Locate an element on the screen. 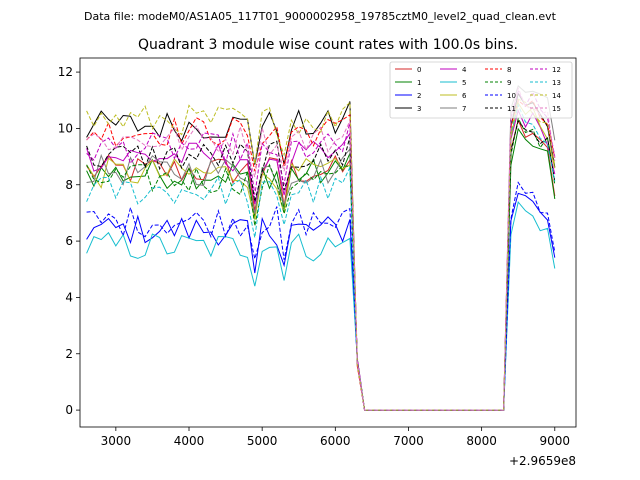  legend-label: 8 is located at coordinates (509, 70).